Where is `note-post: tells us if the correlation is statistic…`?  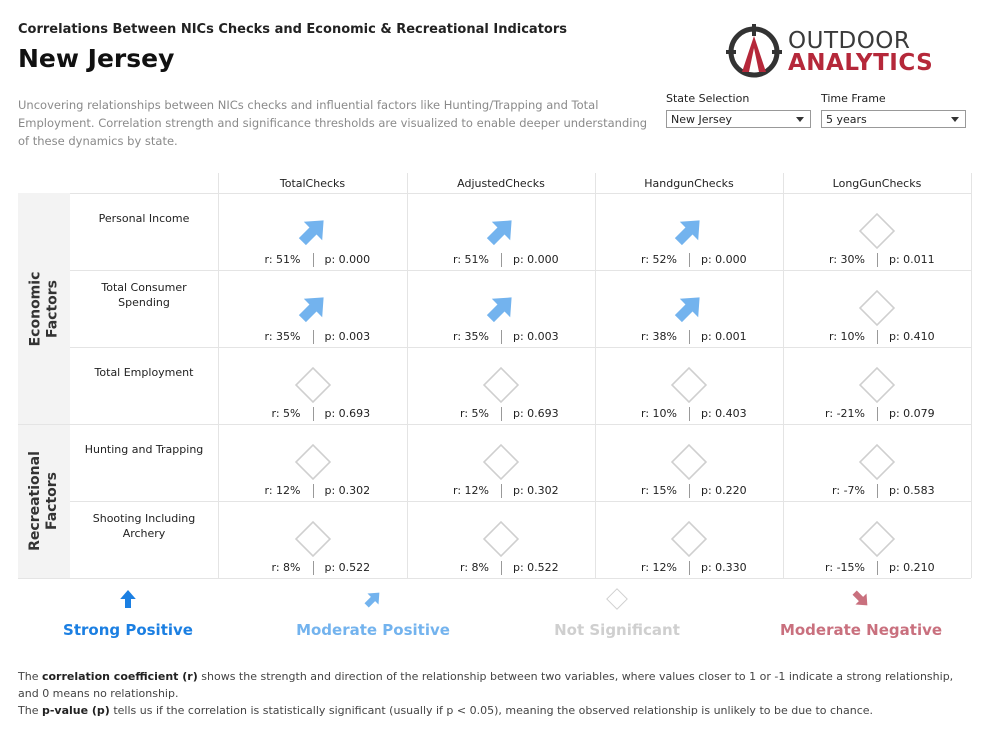
note-post: tells us if the correlation is statistic… is located at coordinates (491, 710).